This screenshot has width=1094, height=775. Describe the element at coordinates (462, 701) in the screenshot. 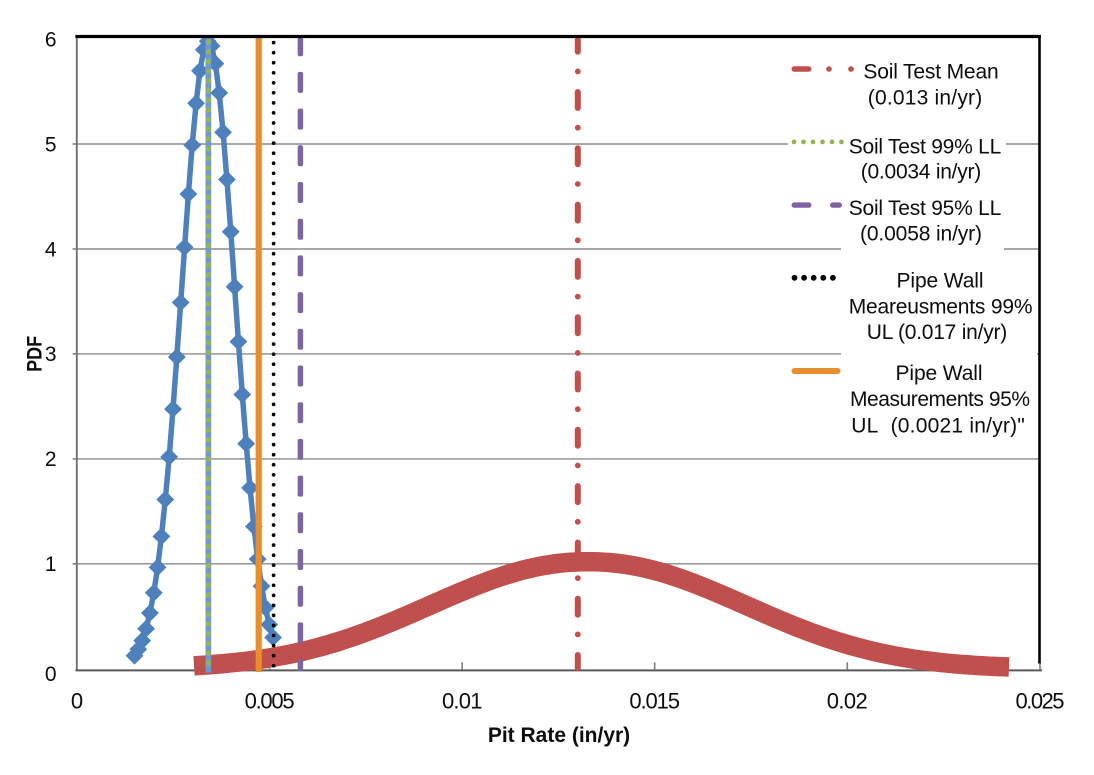

I see `svg-text: 0.01` at that location.